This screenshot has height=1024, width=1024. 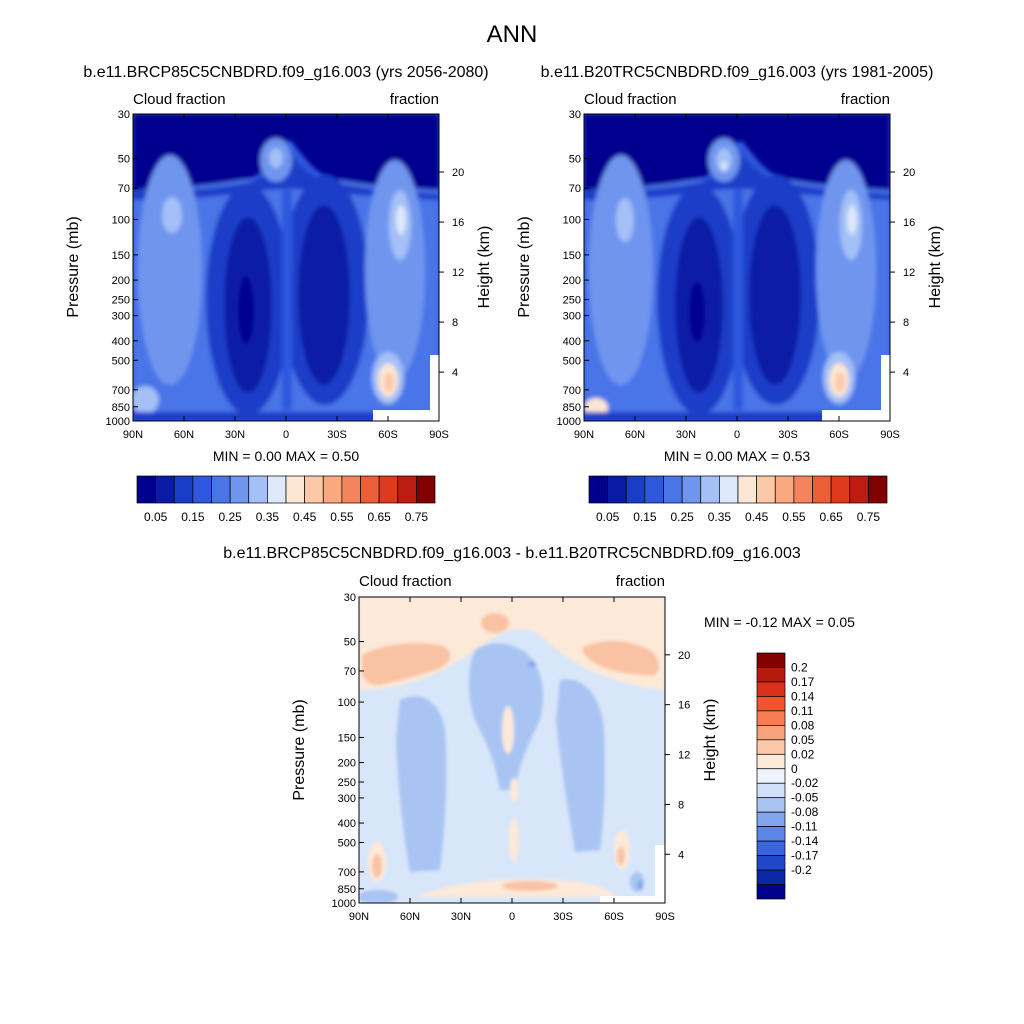 I want to click on height-tick-label: 20, so click(x=909, y=173).